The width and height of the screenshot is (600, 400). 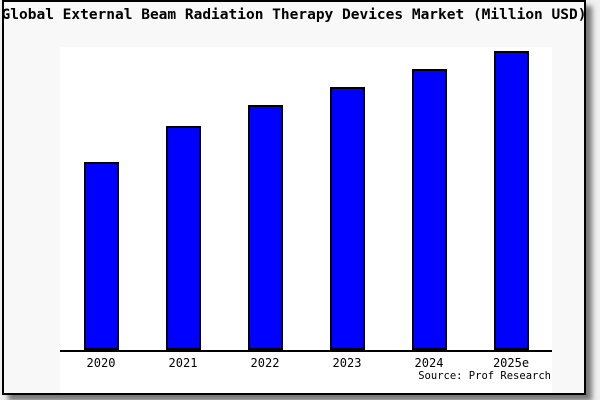 What do you see at coordinates (183, 363) in the screenshot?
I see `x-tick-label-2021: 2021` at bounding box center [183, 363].